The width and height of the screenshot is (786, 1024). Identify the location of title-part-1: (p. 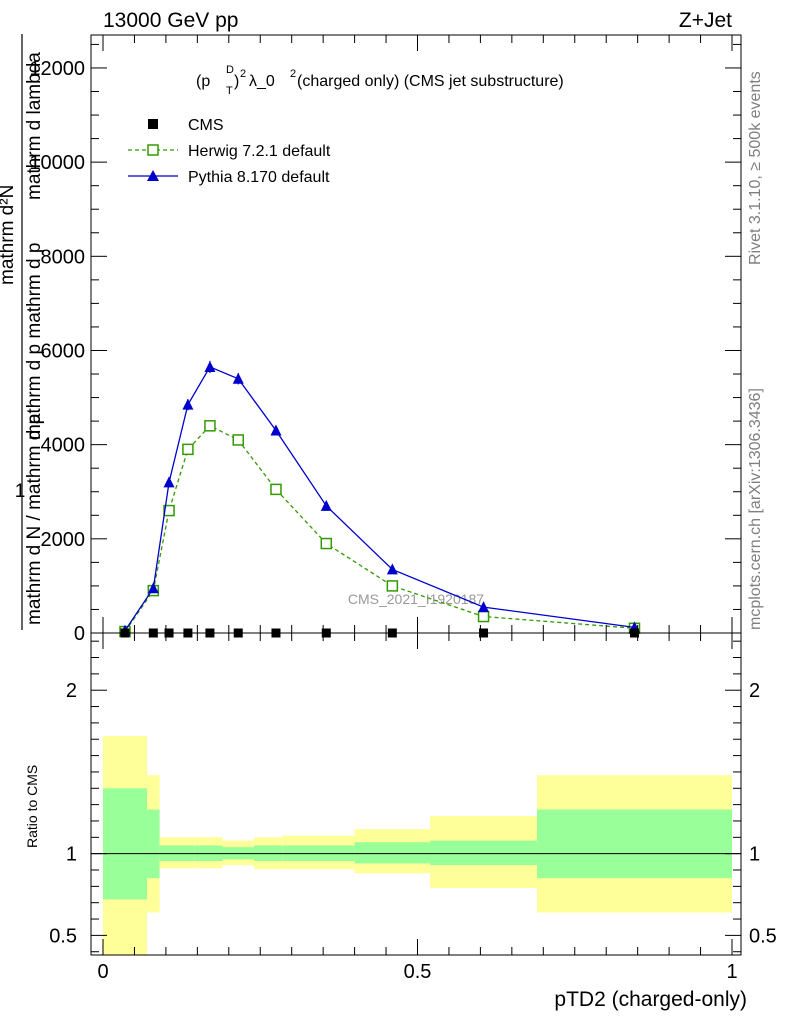
(203, 81).